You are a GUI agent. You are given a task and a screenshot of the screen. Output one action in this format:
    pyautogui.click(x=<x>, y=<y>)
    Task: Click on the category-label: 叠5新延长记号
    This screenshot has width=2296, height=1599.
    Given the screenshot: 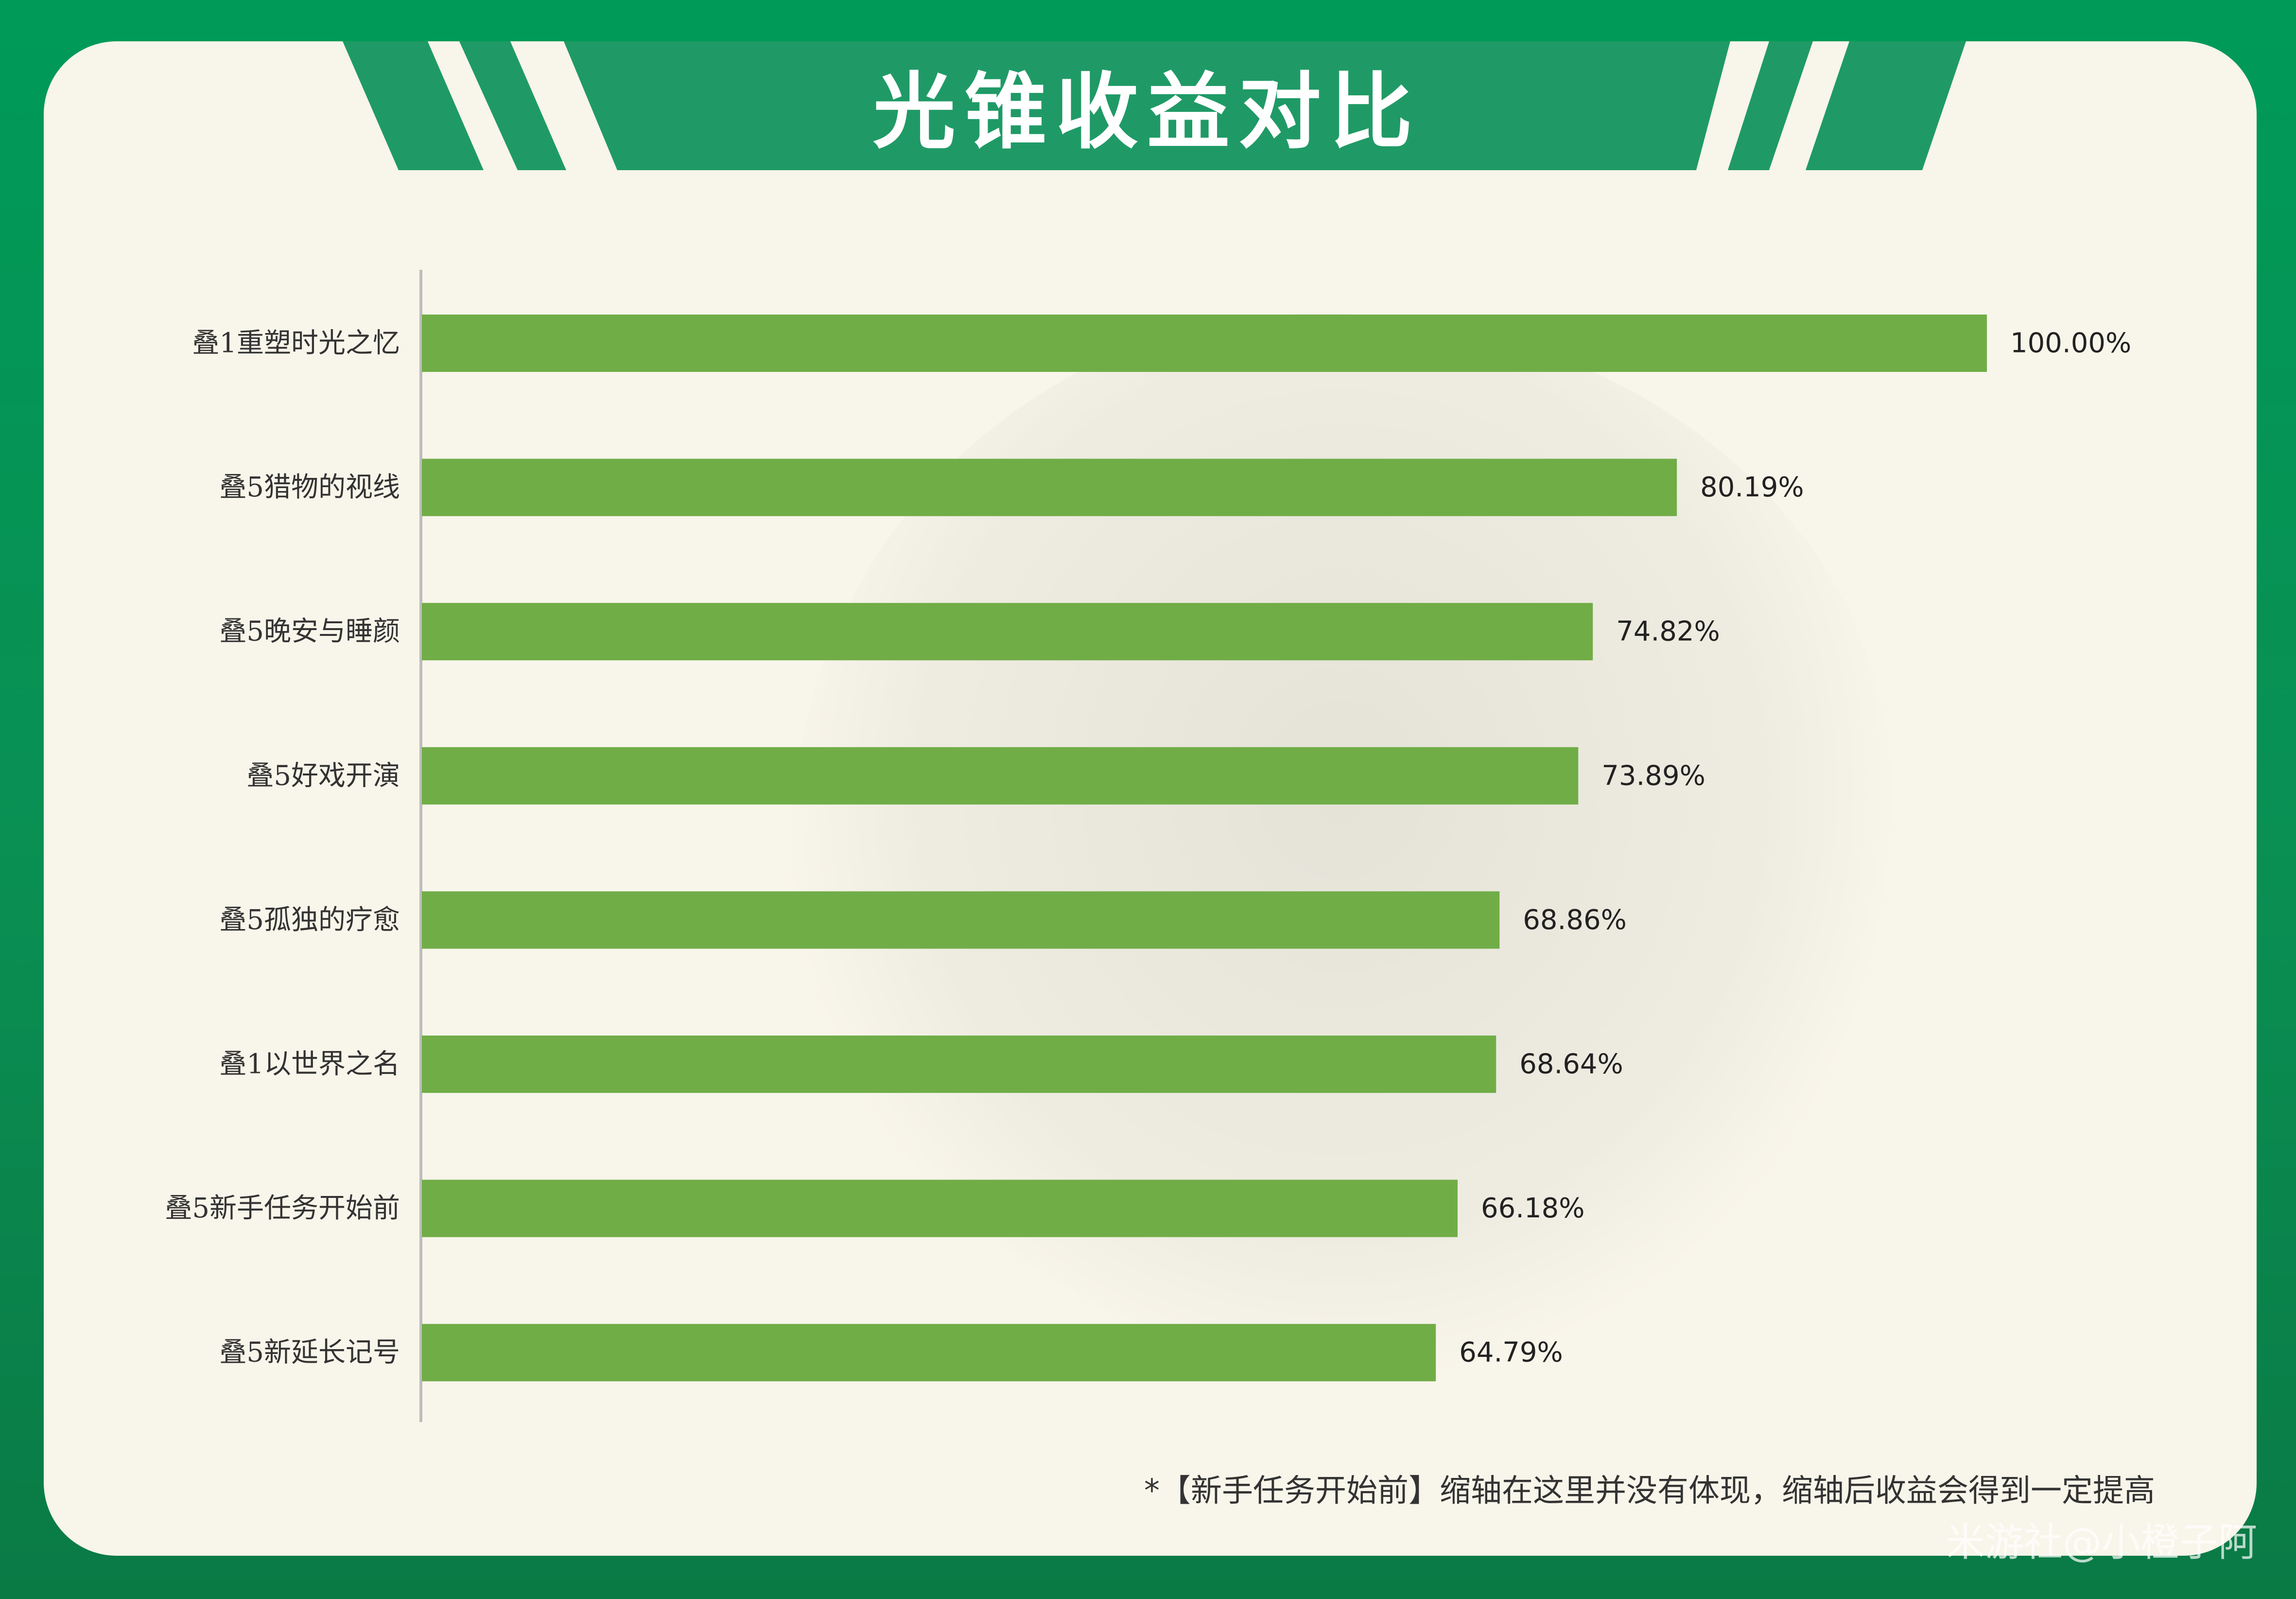 What is the action you would take?
    pyautogui.click(x=309, y=1353)
    